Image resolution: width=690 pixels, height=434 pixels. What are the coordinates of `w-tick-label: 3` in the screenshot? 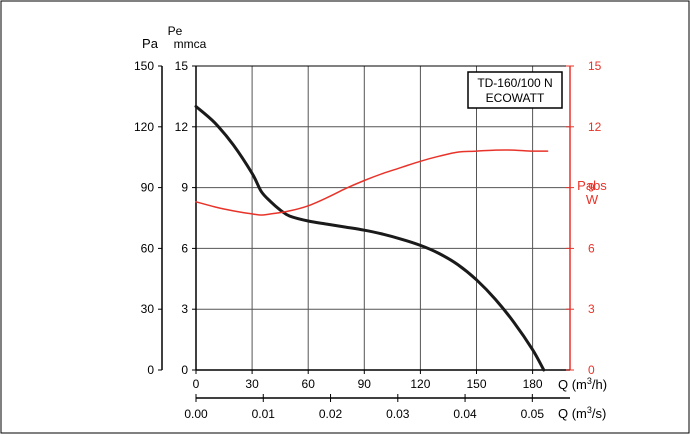 It's located at (591, 309).